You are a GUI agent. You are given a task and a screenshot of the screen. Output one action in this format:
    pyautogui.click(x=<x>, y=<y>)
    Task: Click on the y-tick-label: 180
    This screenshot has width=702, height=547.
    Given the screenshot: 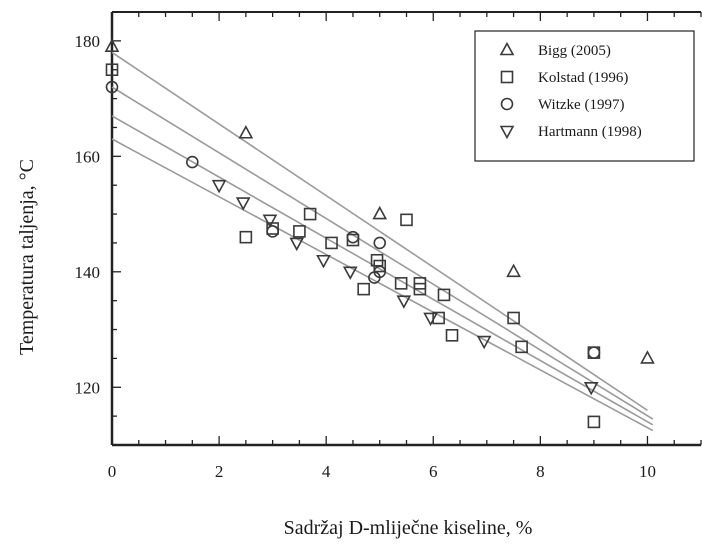 What is the action you would take?
    pyautogui.click(x=88, y=41)
    